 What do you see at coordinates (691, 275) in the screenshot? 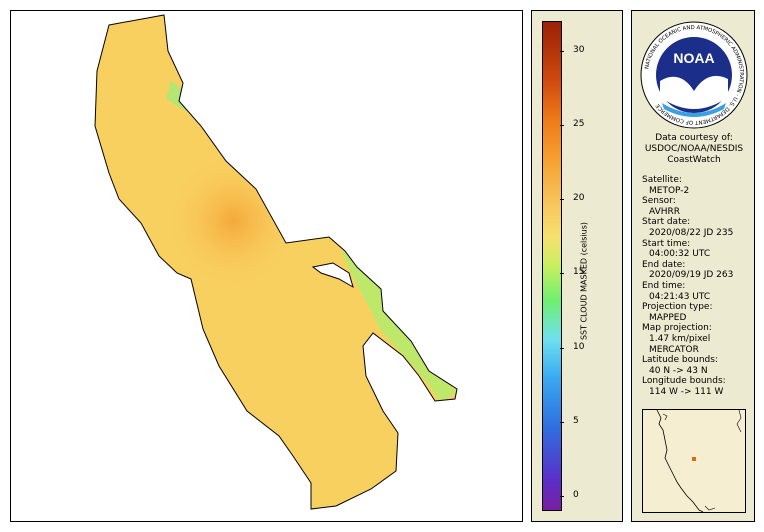
I see `metadata-value: 2020/09/19 JD 263` at bounding box center [691, 275].